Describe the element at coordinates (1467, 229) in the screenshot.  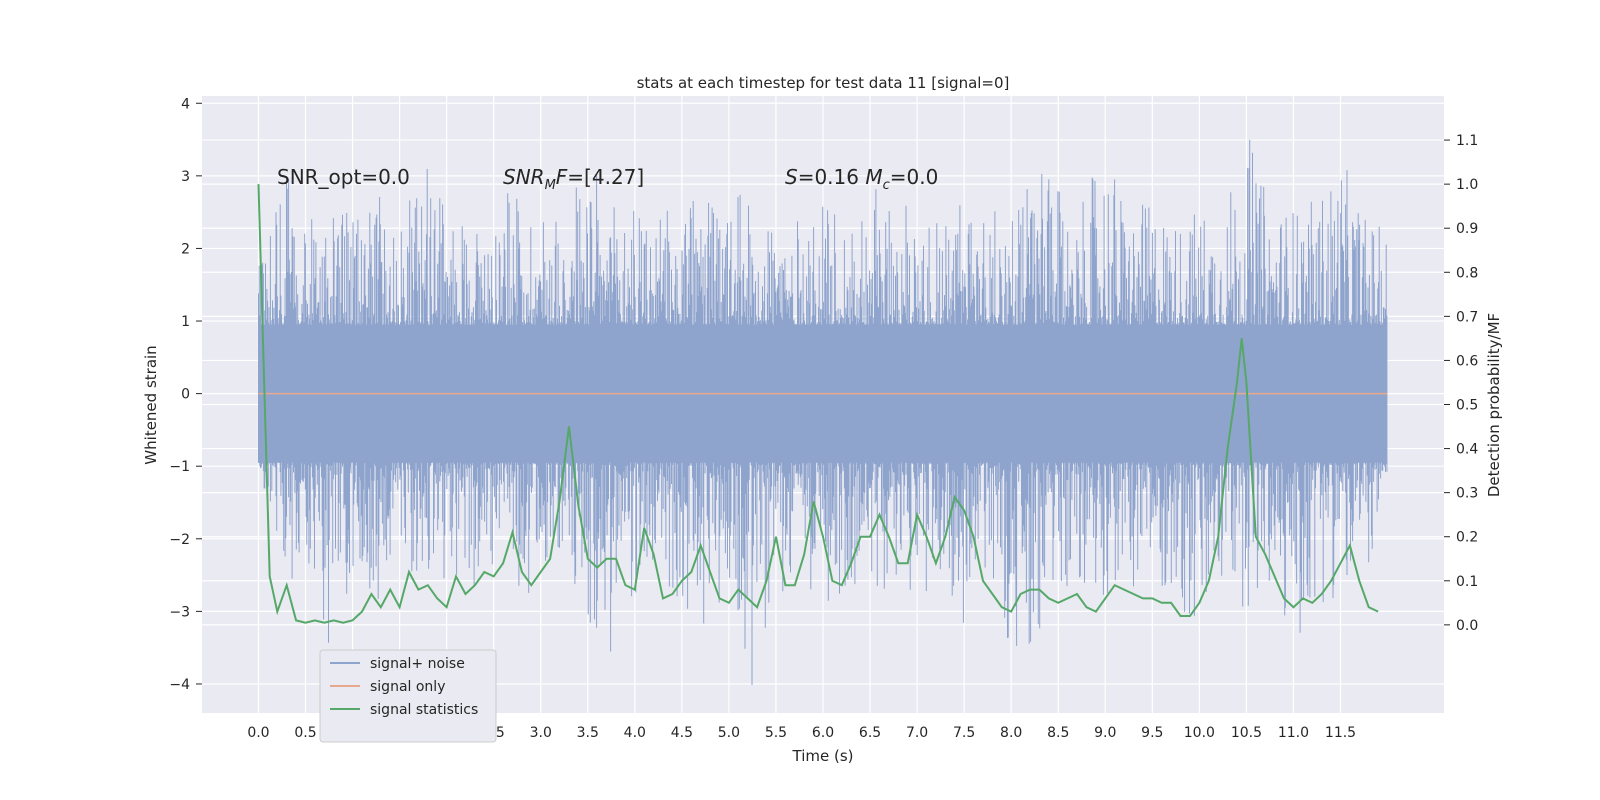
I see `y-tick-label-right: 0.9` at that location.